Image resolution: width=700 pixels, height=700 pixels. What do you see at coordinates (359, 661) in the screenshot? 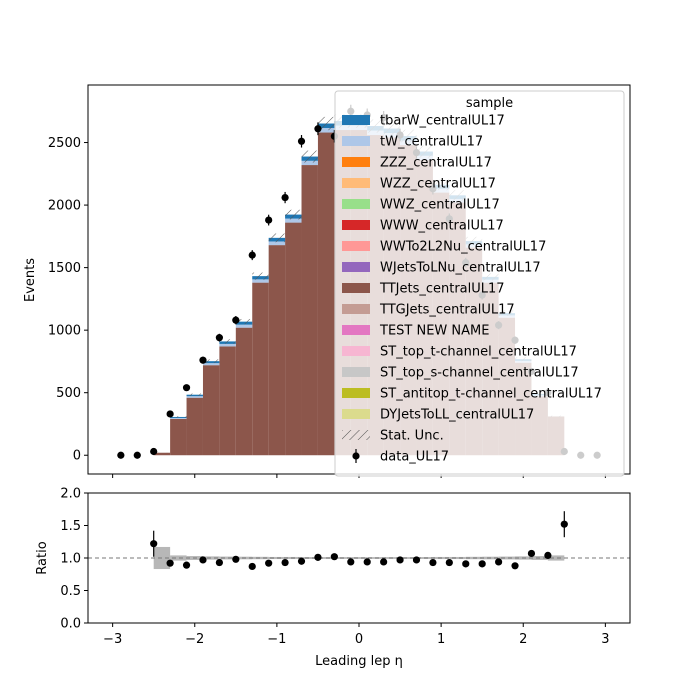
I see `x-axis-label: Leading lep η` at bounding box center [359, 661].